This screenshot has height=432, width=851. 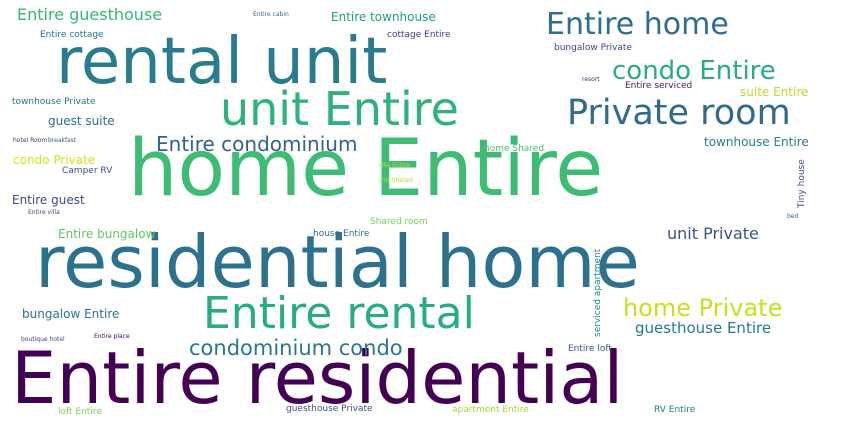 I want to click on word: Entire residential, so click(x=317, y=378).